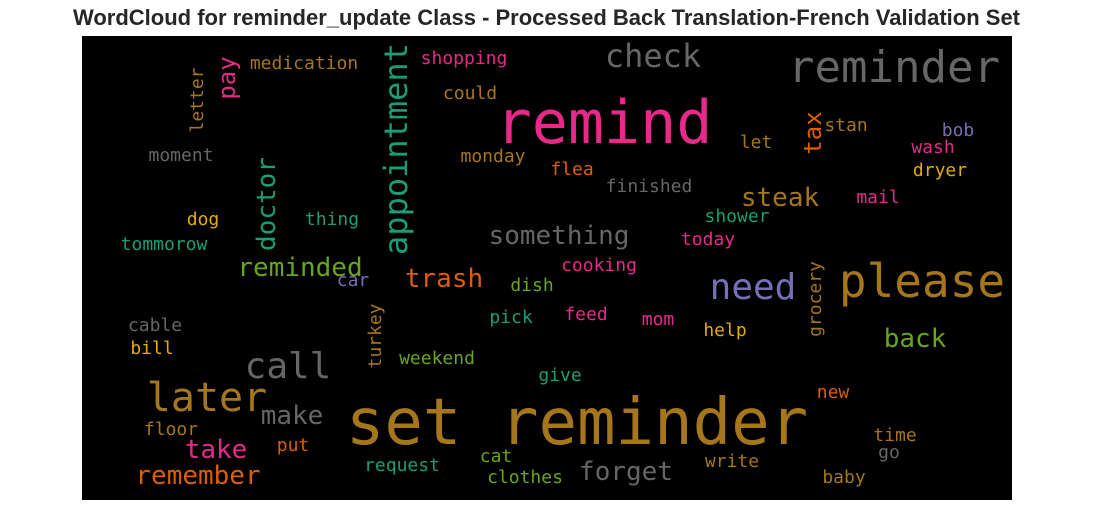 Image resolution: width=1093 pixels, height=511 pixels. I want to click on word-mom: mom, so click(658, 319).